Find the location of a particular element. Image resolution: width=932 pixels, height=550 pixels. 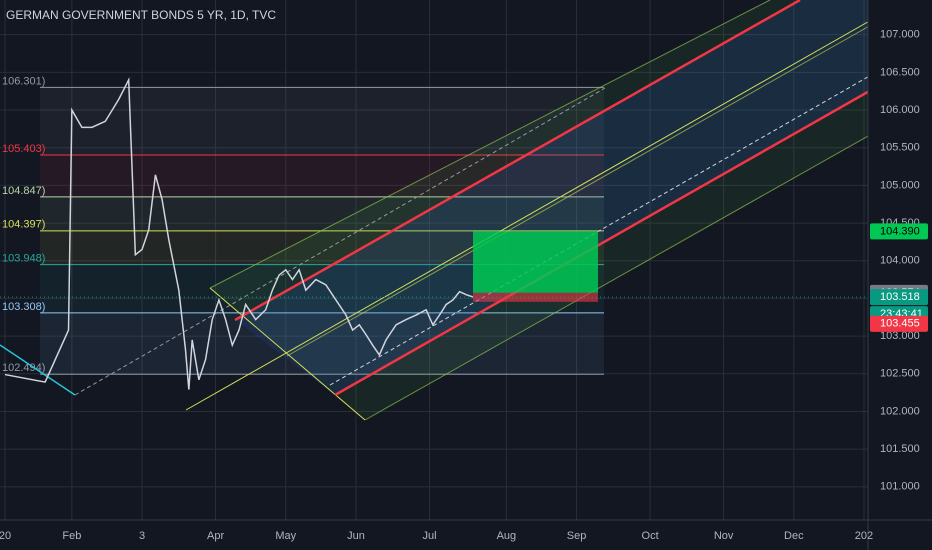

y-tick-label: 106.000 is located at coordinates (900, 110).